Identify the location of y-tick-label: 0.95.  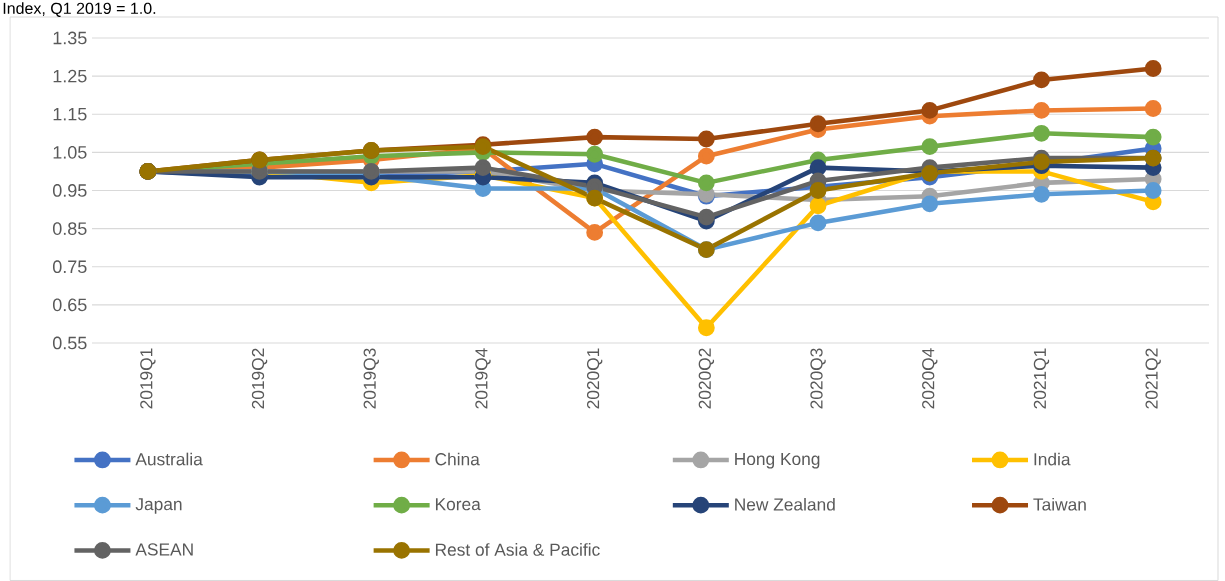
(69, 190).